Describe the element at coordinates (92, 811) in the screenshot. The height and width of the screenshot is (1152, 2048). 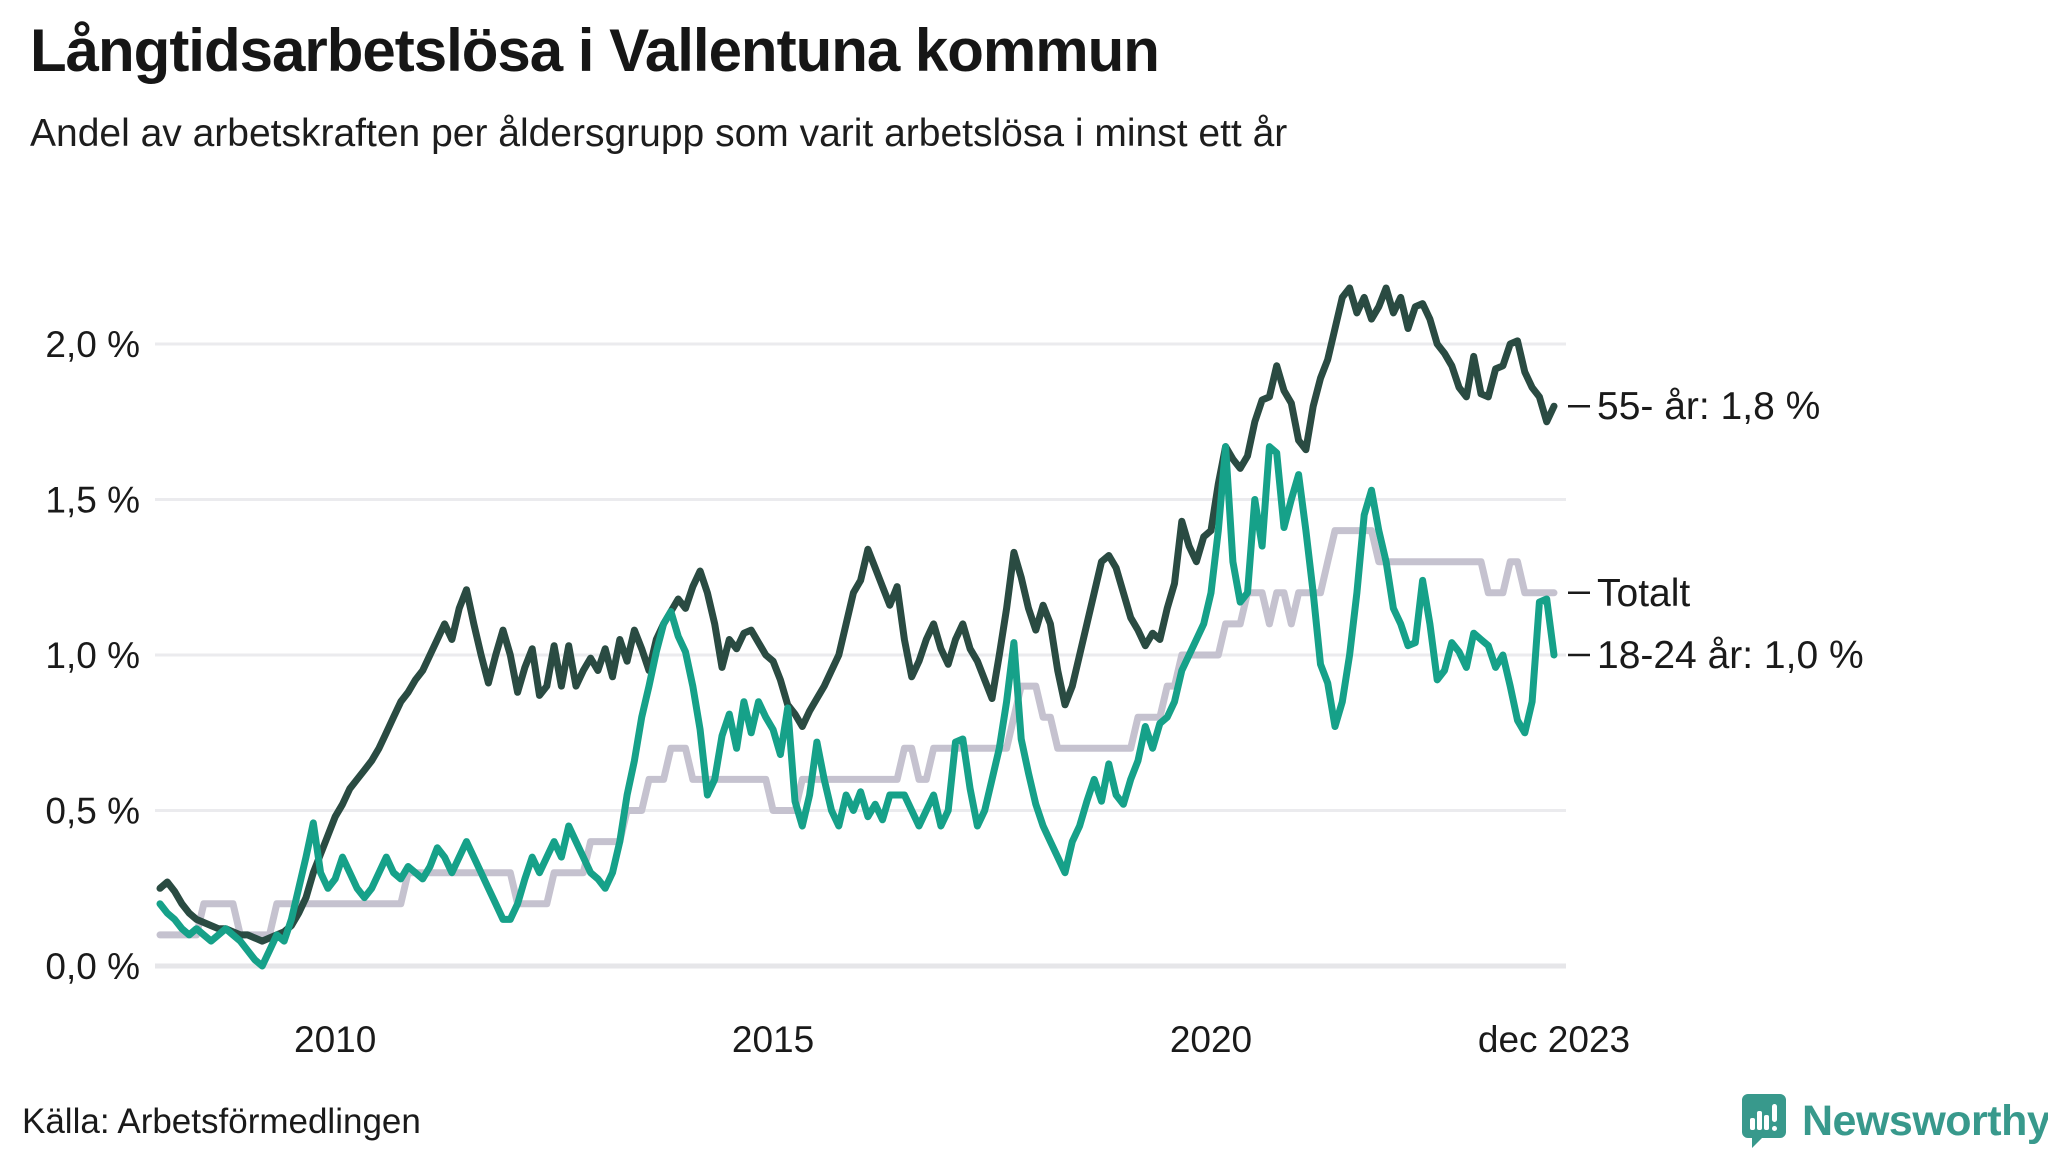
I see `y-tick-label: 0,5 %` at that location.